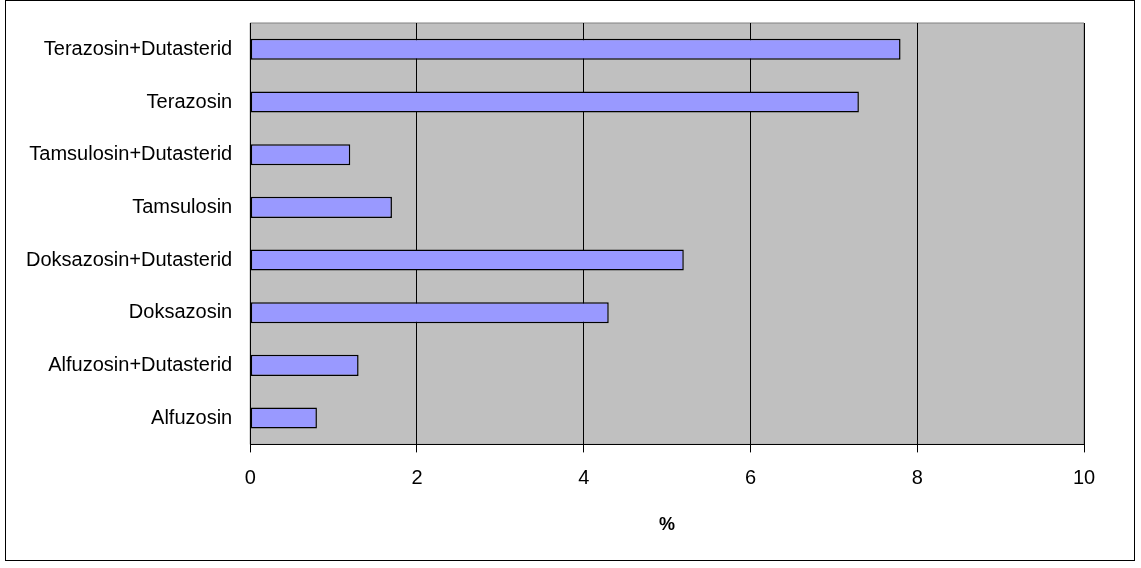 Image resolution: width=1141 pixels, height=568 pixels. Describe the element at coordinates (189, 100) in the screenshot. I see `y-tick-label: Terazosin` at that location.